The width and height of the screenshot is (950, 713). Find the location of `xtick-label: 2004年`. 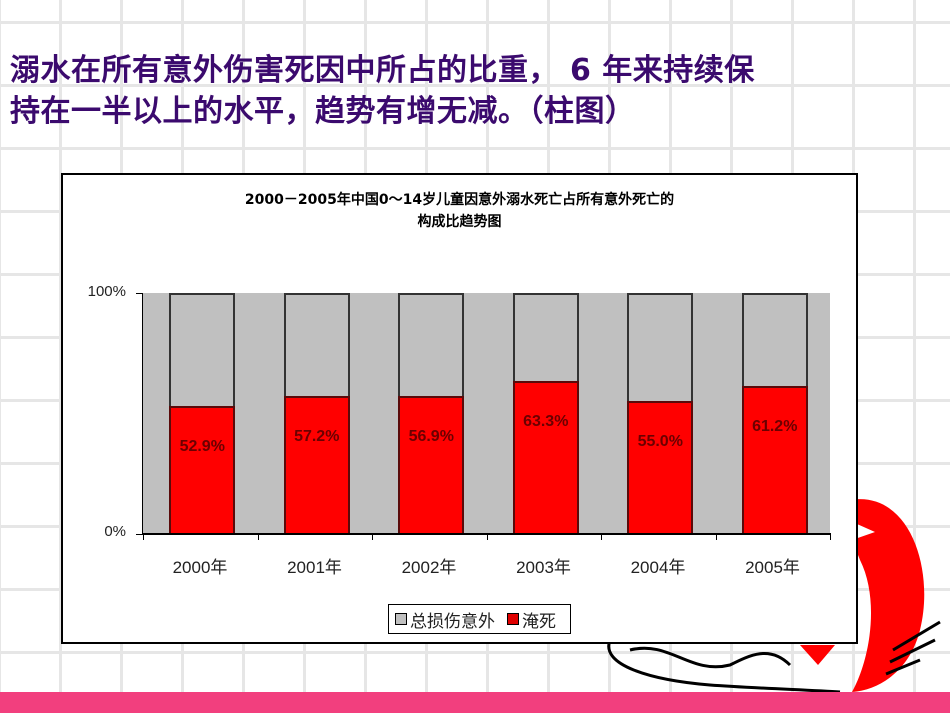

xtick-label: 2004年 is located at coordinates (658, 567).